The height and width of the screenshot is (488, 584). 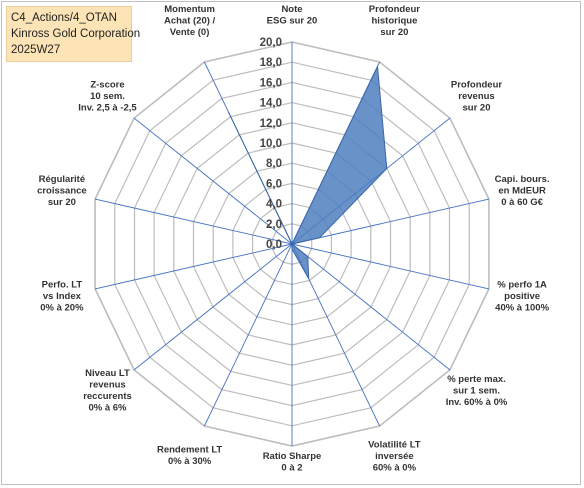 I want to click on axis-label-line: croissance, so click(x=62, y=191).